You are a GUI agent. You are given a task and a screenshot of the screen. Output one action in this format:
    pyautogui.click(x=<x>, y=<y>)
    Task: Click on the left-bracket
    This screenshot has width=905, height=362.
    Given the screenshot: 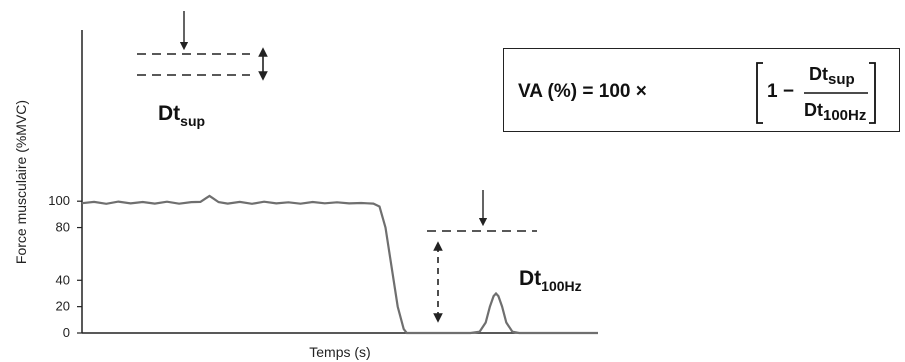 What is the action you would take?
    pyautogui.click(x=759, y=93)
    